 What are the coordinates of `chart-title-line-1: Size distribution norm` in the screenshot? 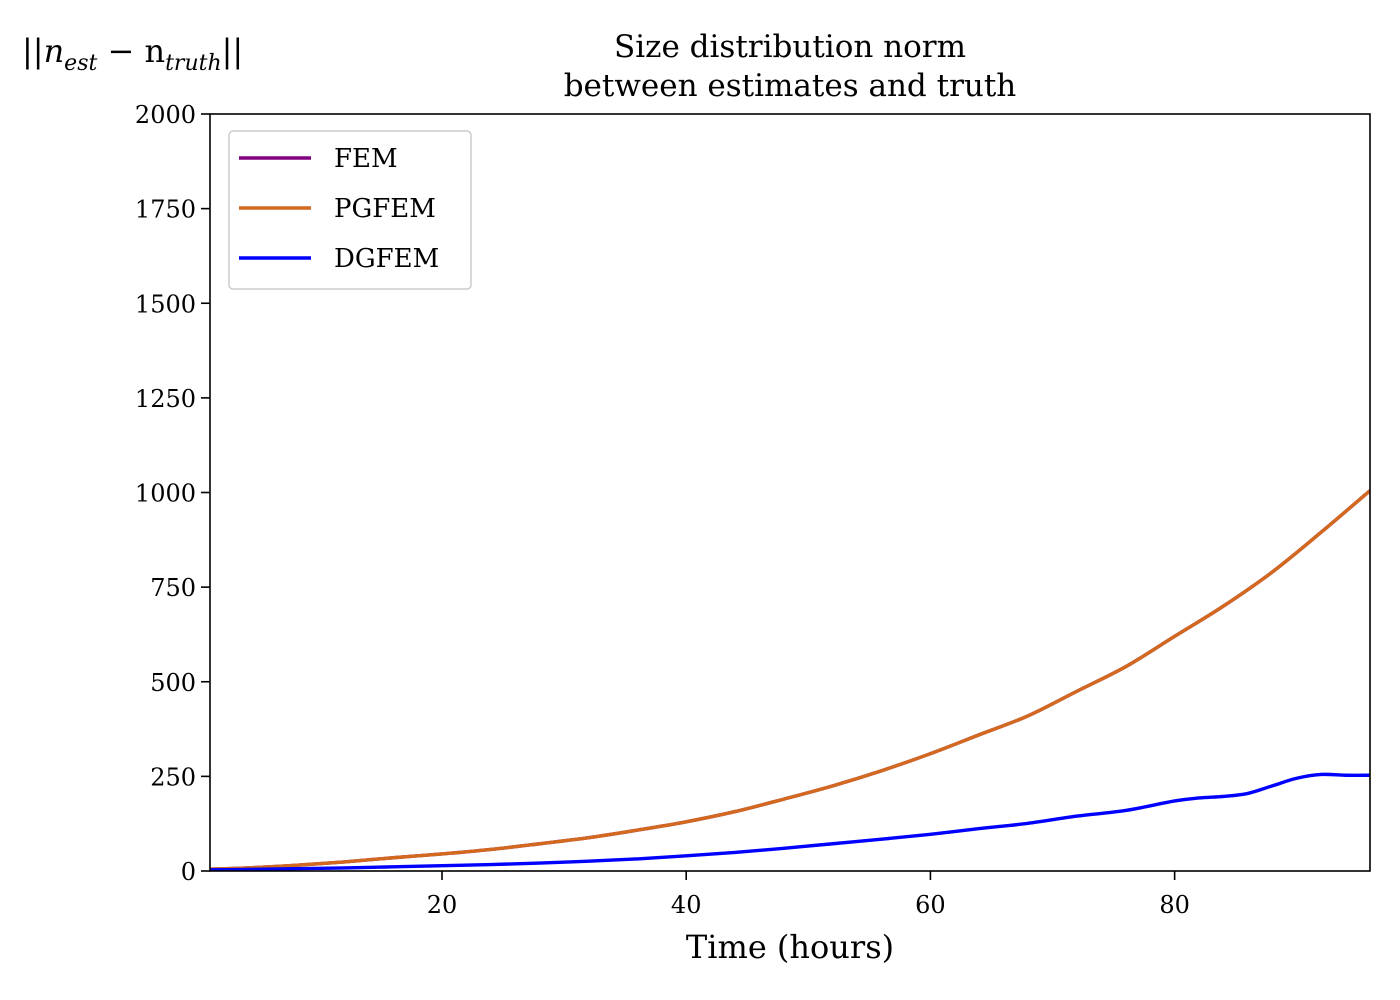 It's located at (790, 47).